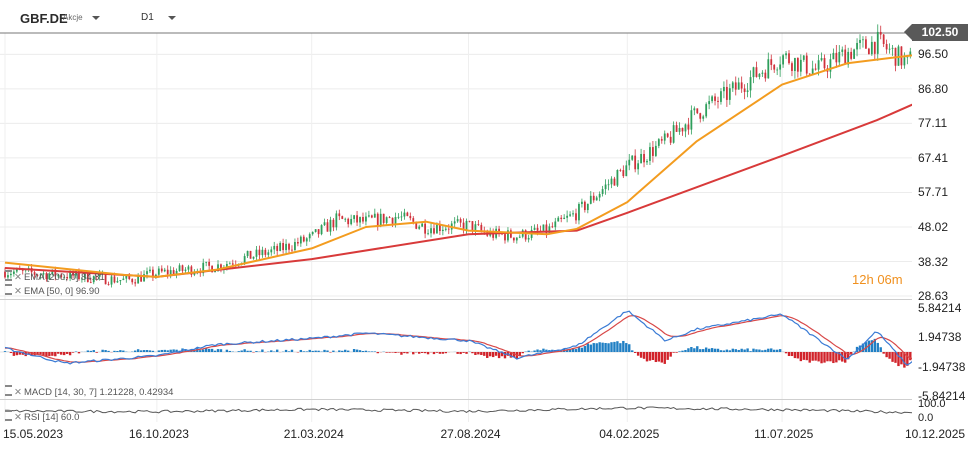  I want to click on ema200-legend: ✕ EMA [200, 0] 84.81, so click(55, 276).